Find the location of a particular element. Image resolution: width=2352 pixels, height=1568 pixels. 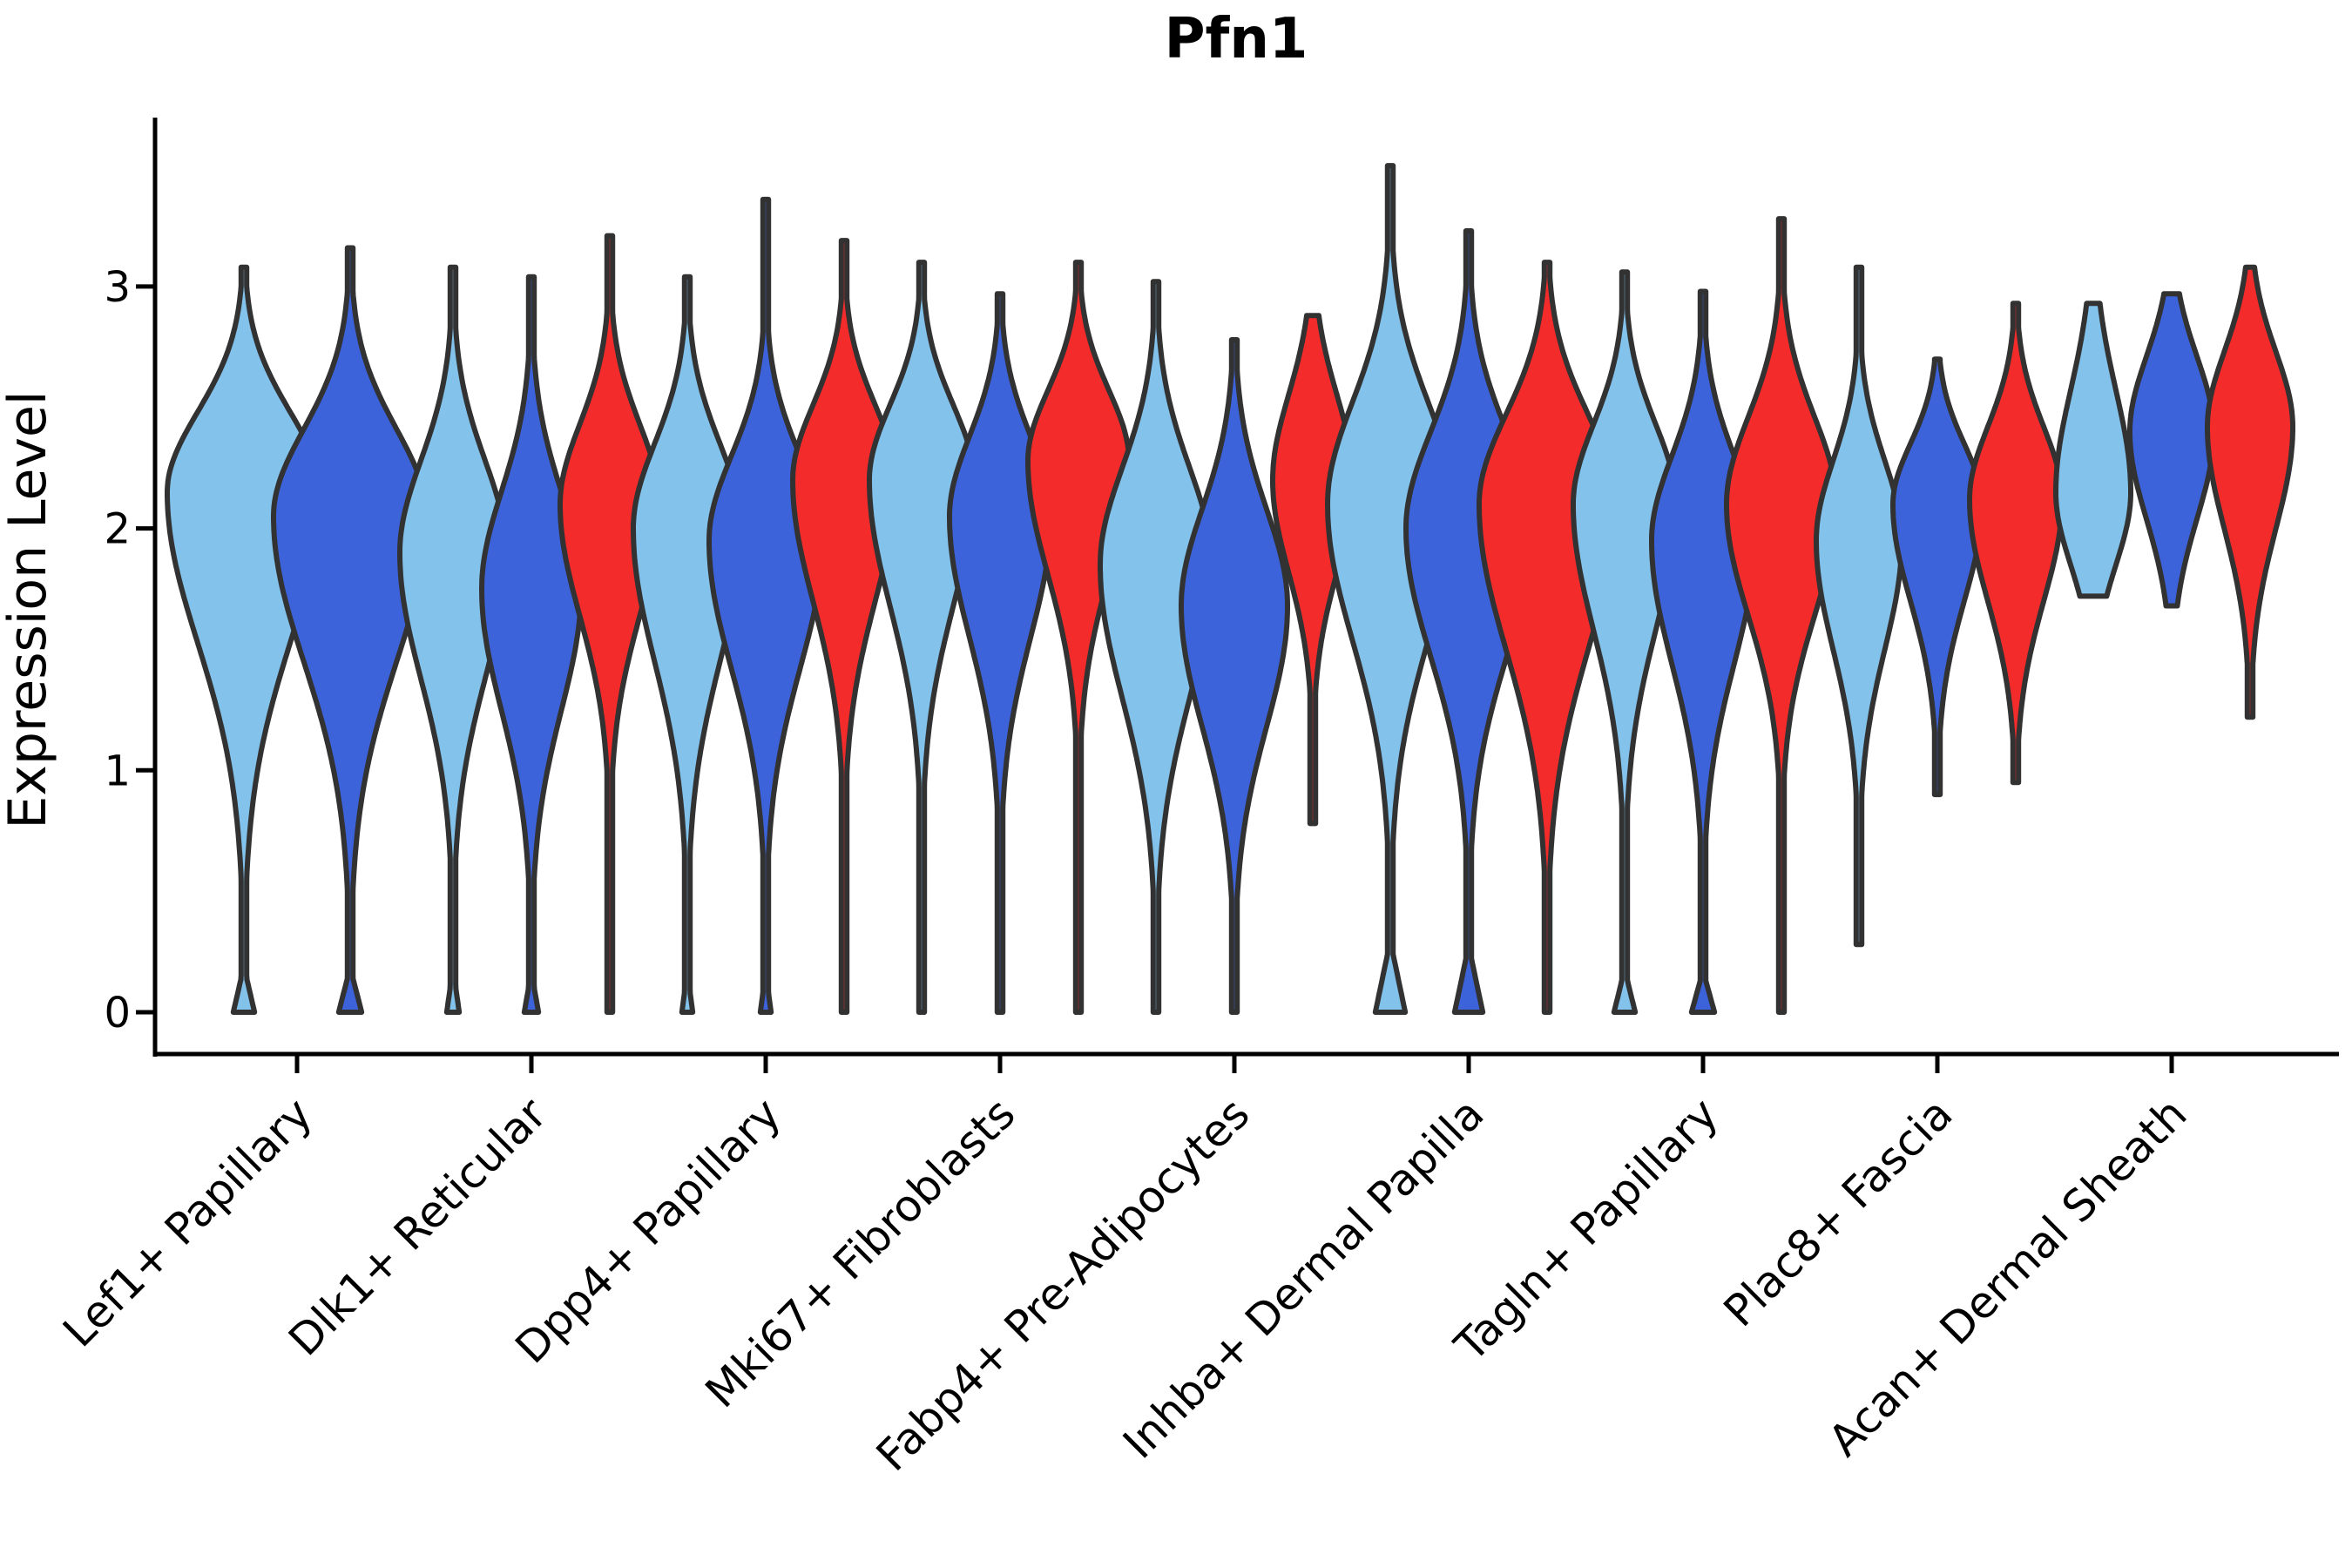

violin-1-split-light-blue is located at coordinates (453, 639).